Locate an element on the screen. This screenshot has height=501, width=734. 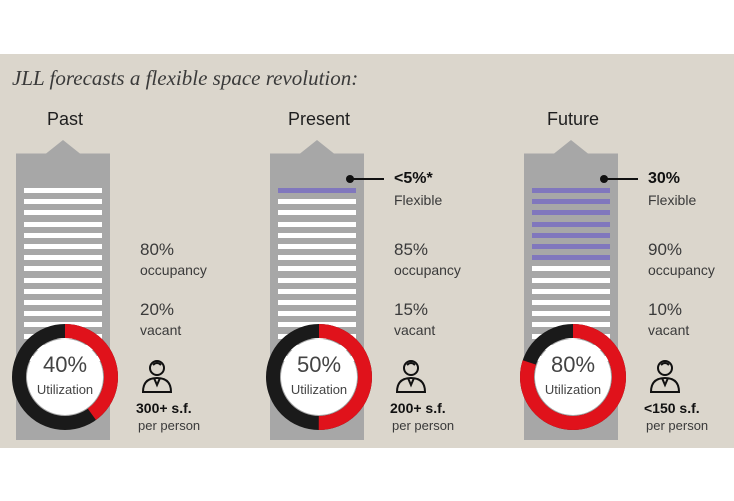
utilization-value: 40% is located at coordinates (65, 364).